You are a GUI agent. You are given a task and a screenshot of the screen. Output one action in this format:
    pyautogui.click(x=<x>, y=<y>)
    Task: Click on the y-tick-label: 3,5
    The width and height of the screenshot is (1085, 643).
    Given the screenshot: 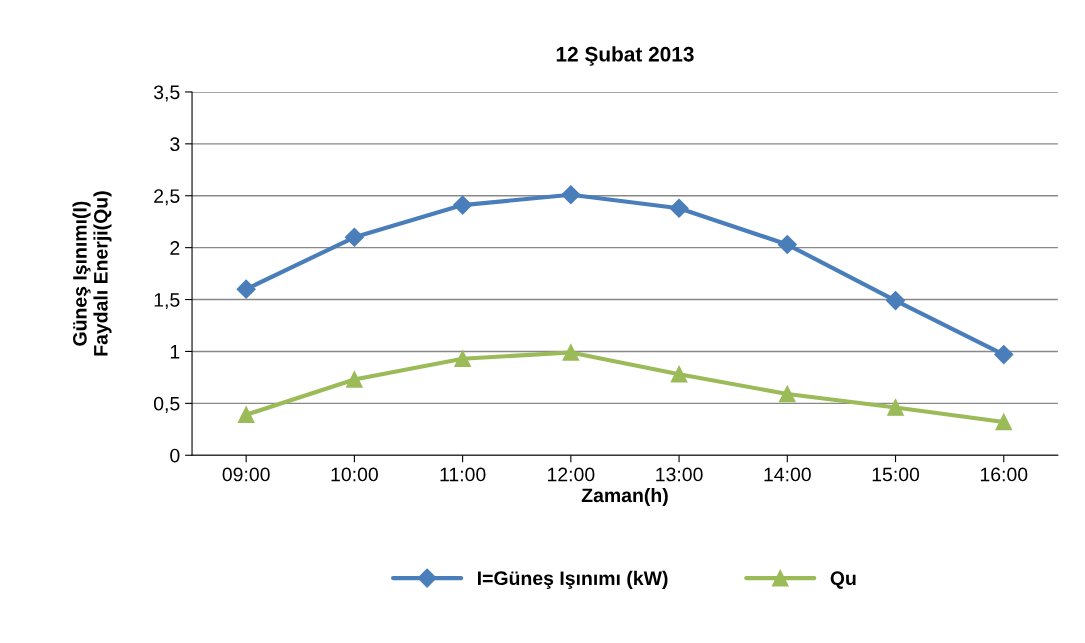 What is the action you would take?
    pyautogui.click(x=166, y=93)
    